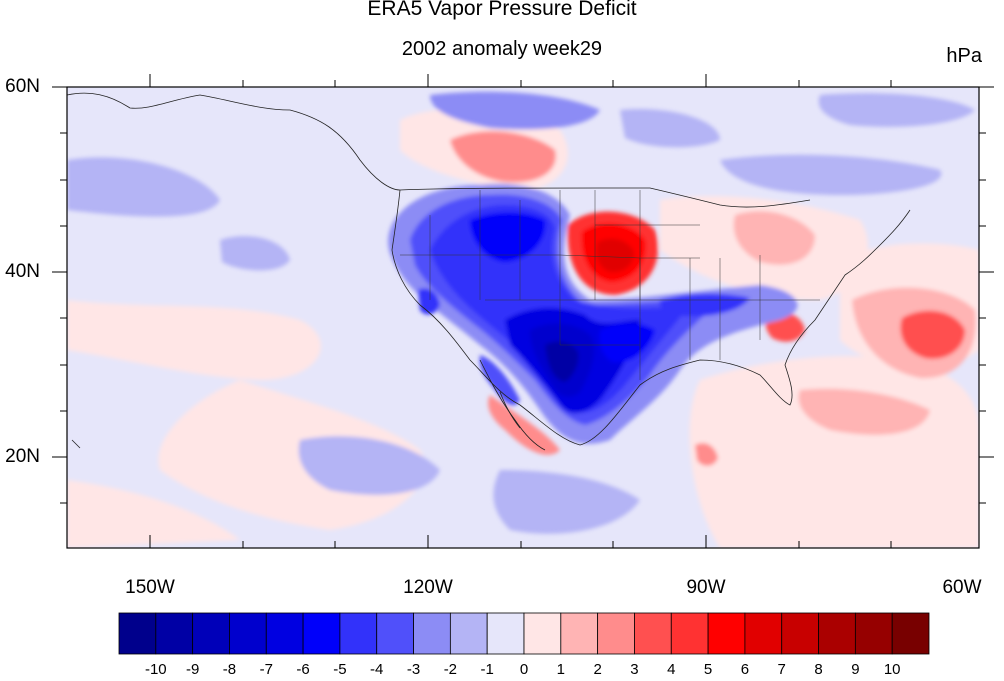  What do you see at coordinates (22, 271) in the screenshot?
I see `y-tick-label: 40N` at bounding box center [22, 271].